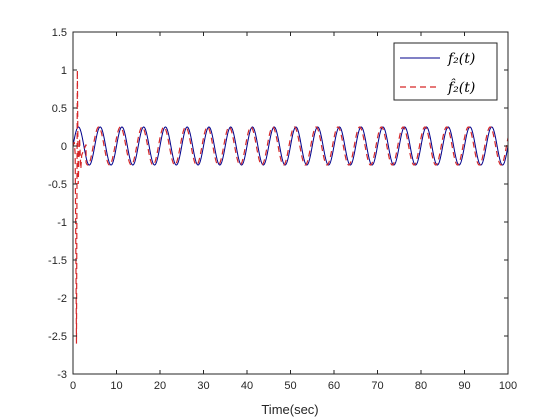 This screenshot has height=420, width=560. I want to click on x-tick-label: 20, so click(160, 386).